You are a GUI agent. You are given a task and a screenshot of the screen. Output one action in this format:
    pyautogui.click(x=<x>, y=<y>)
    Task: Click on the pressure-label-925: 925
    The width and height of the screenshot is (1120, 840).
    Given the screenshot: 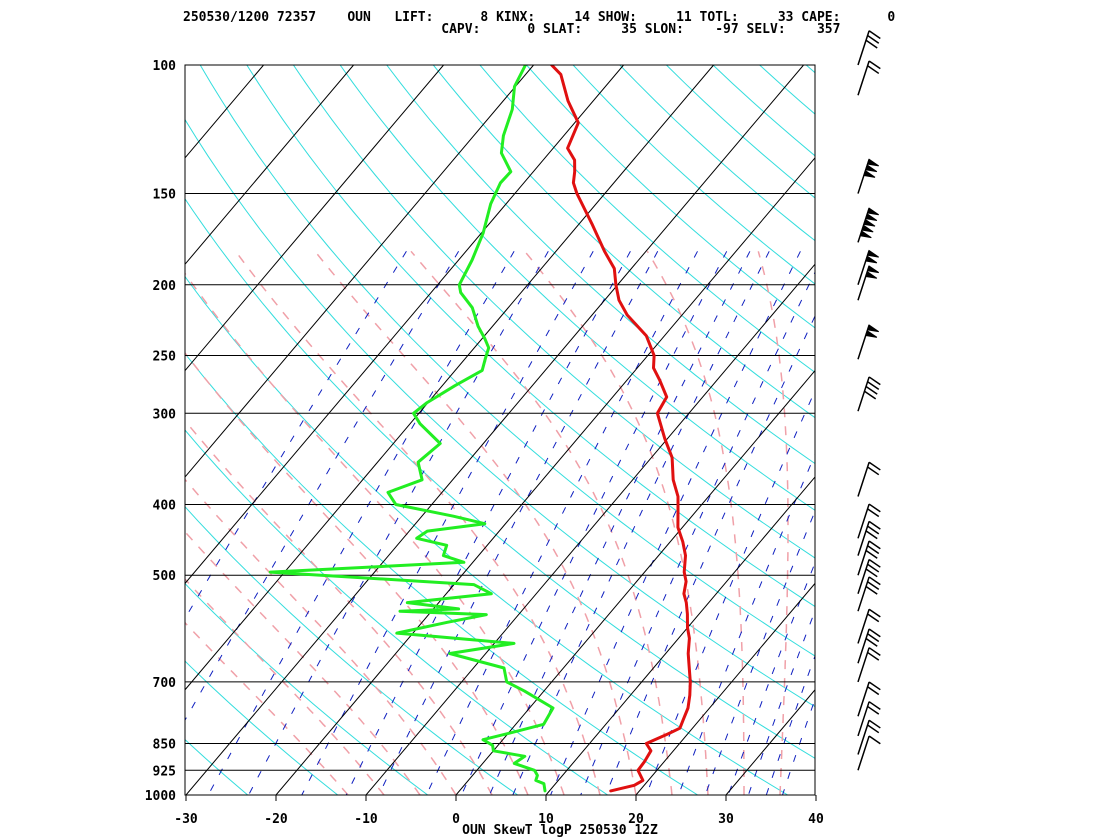 What is the action you would take?
    pyautogui.click(x=164, y=771)
    